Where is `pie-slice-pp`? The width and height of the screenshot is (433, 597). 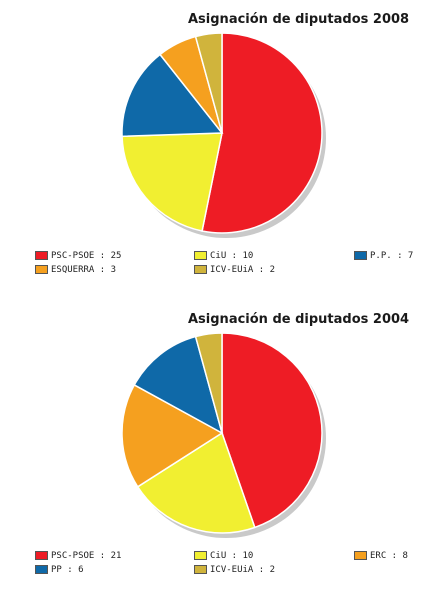
pie-slice-pp is located at coordinates (178, 385).